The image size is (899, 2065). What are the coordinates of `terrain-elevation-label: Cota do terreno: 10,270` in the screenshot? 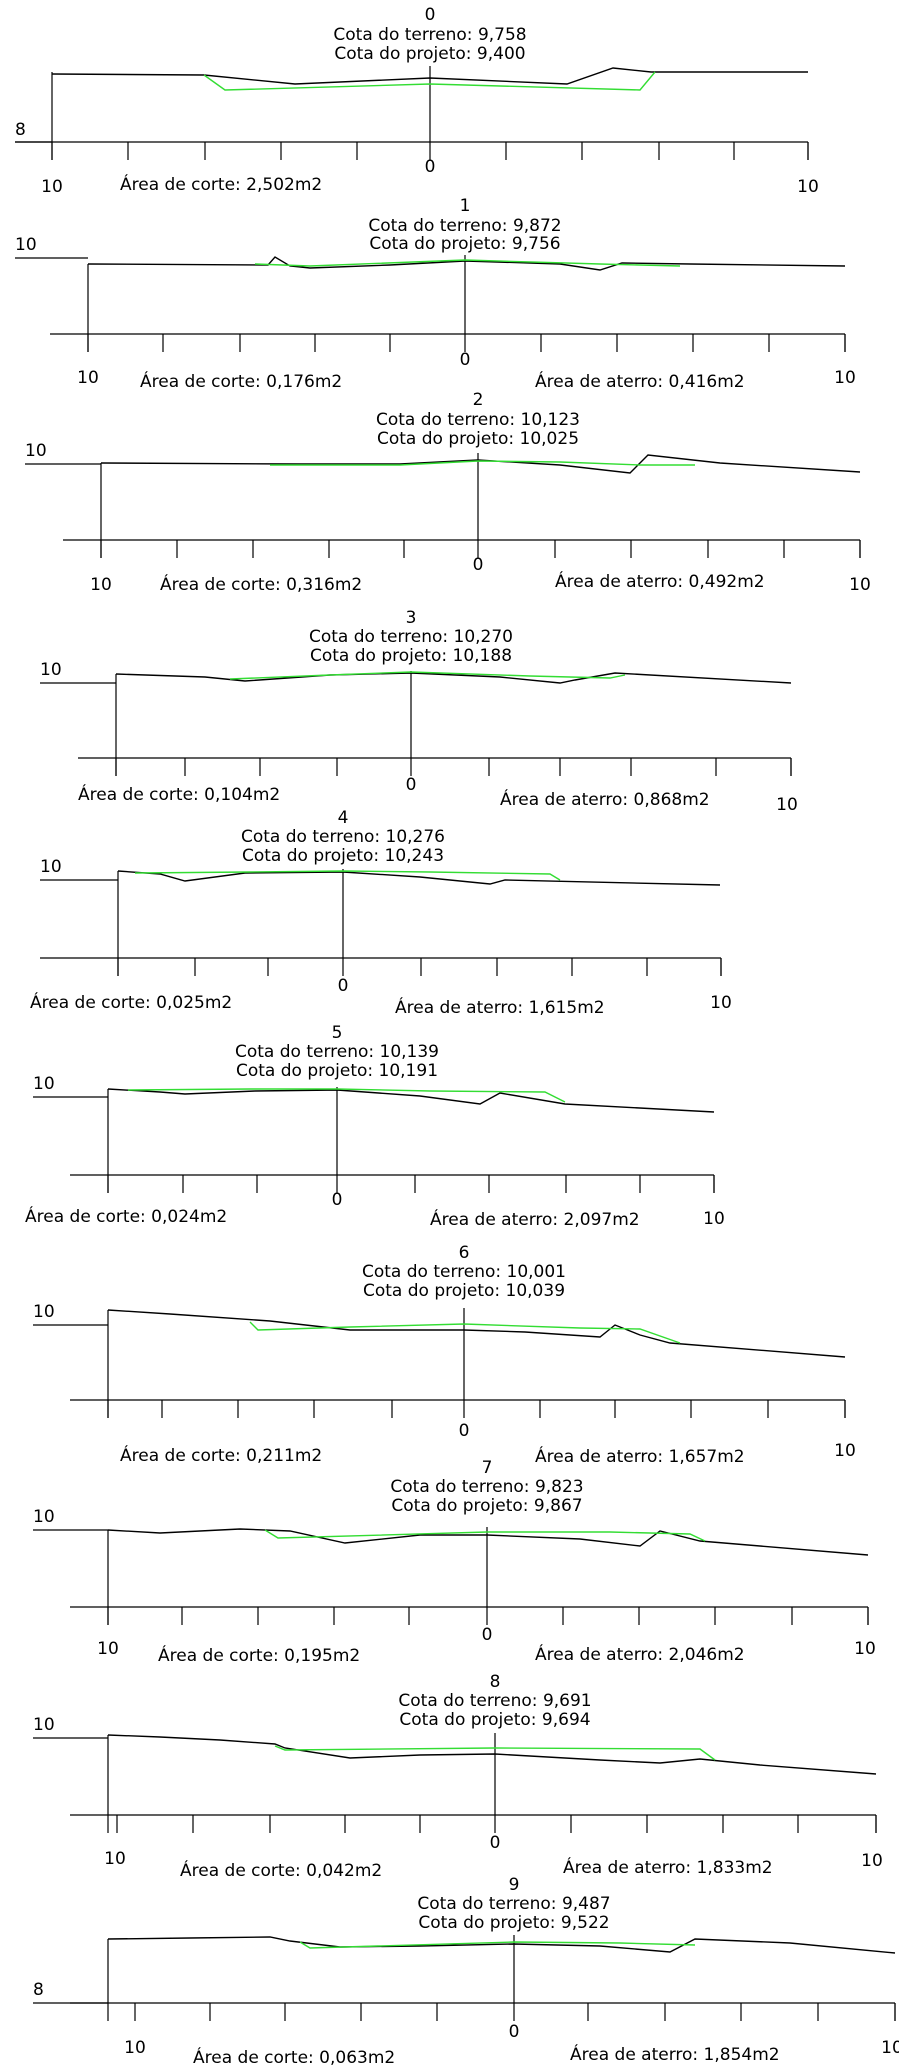 It's located at (411, 637).